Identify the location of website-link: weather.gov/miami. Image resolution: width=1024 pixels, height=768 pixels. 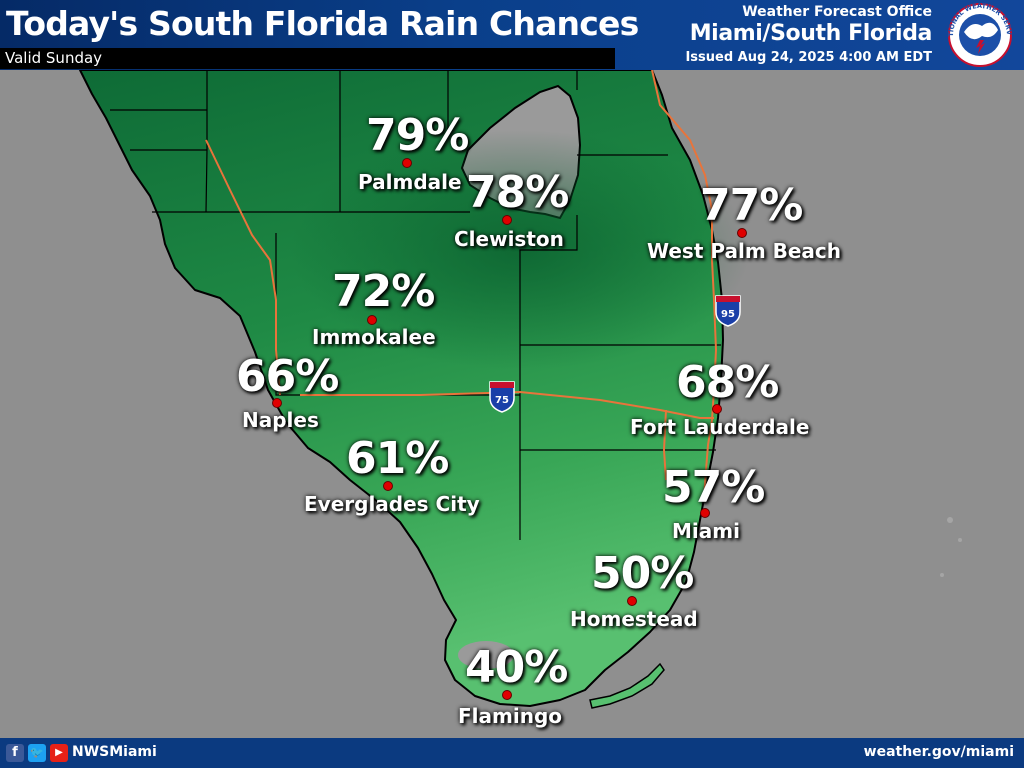
(938, 752).